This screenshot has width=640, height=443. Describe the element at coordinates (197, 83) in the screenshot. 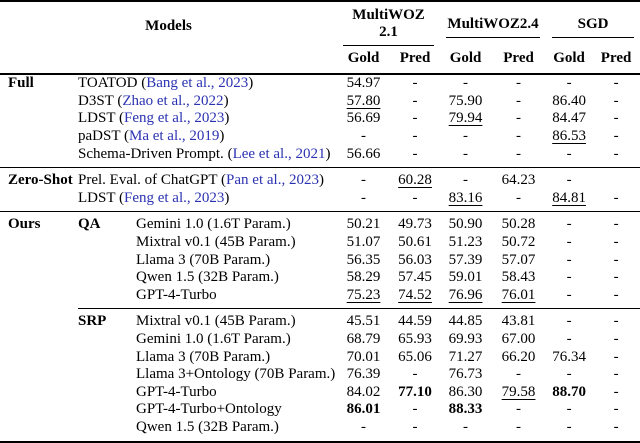

I see `citation-link: Bang et al., 2023` at that location.